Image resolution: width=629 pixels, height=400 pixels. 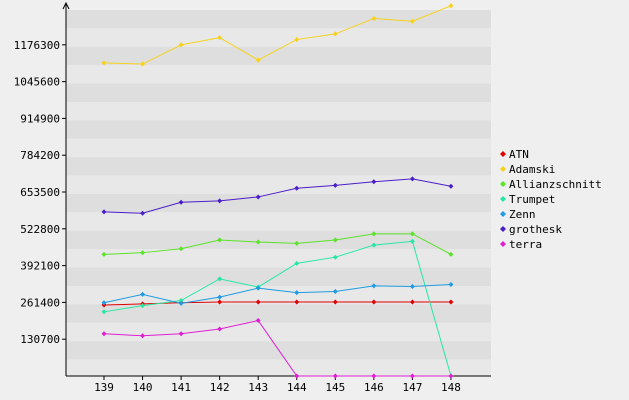 I want to click on legend-label: Trumpet, so click(x=532, y=199).